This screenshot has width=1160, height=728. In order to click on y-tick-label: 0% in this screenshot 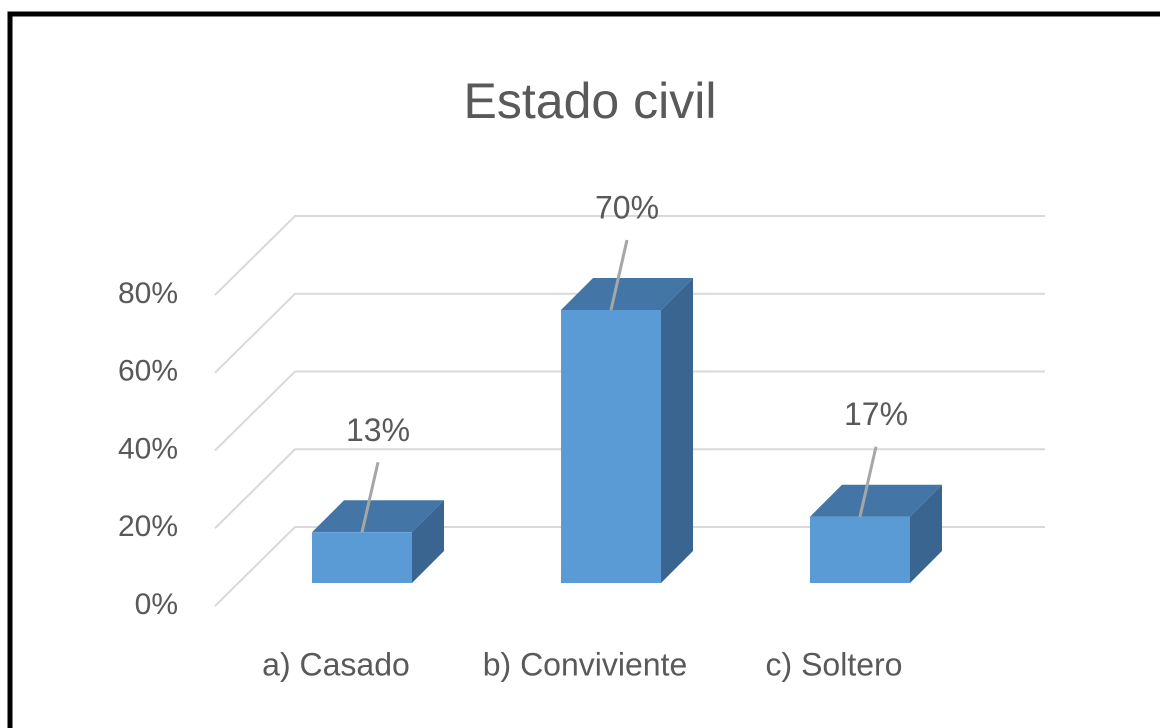, I will do `click(156, 604)`.